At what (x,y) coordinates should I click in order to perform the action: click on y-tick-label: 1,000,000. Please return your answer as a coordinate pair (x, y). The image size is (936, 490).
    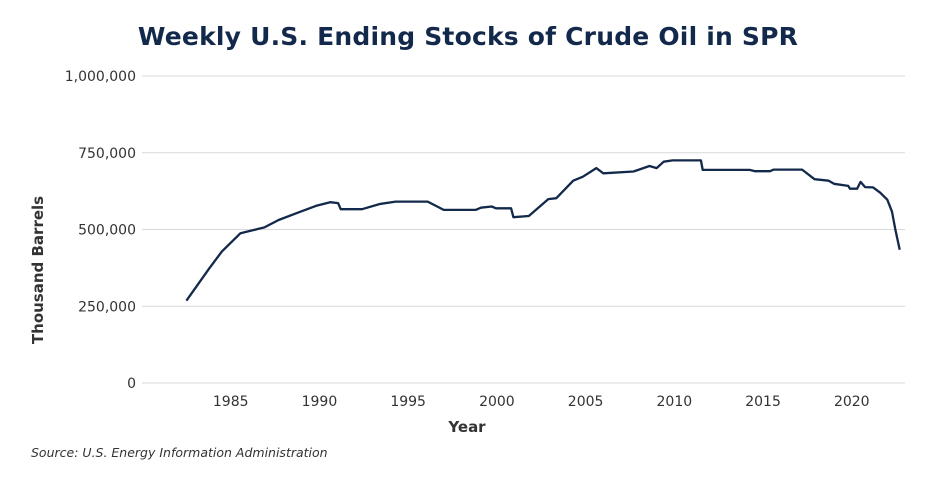
    Looking at the image, I should click on (100, 77).